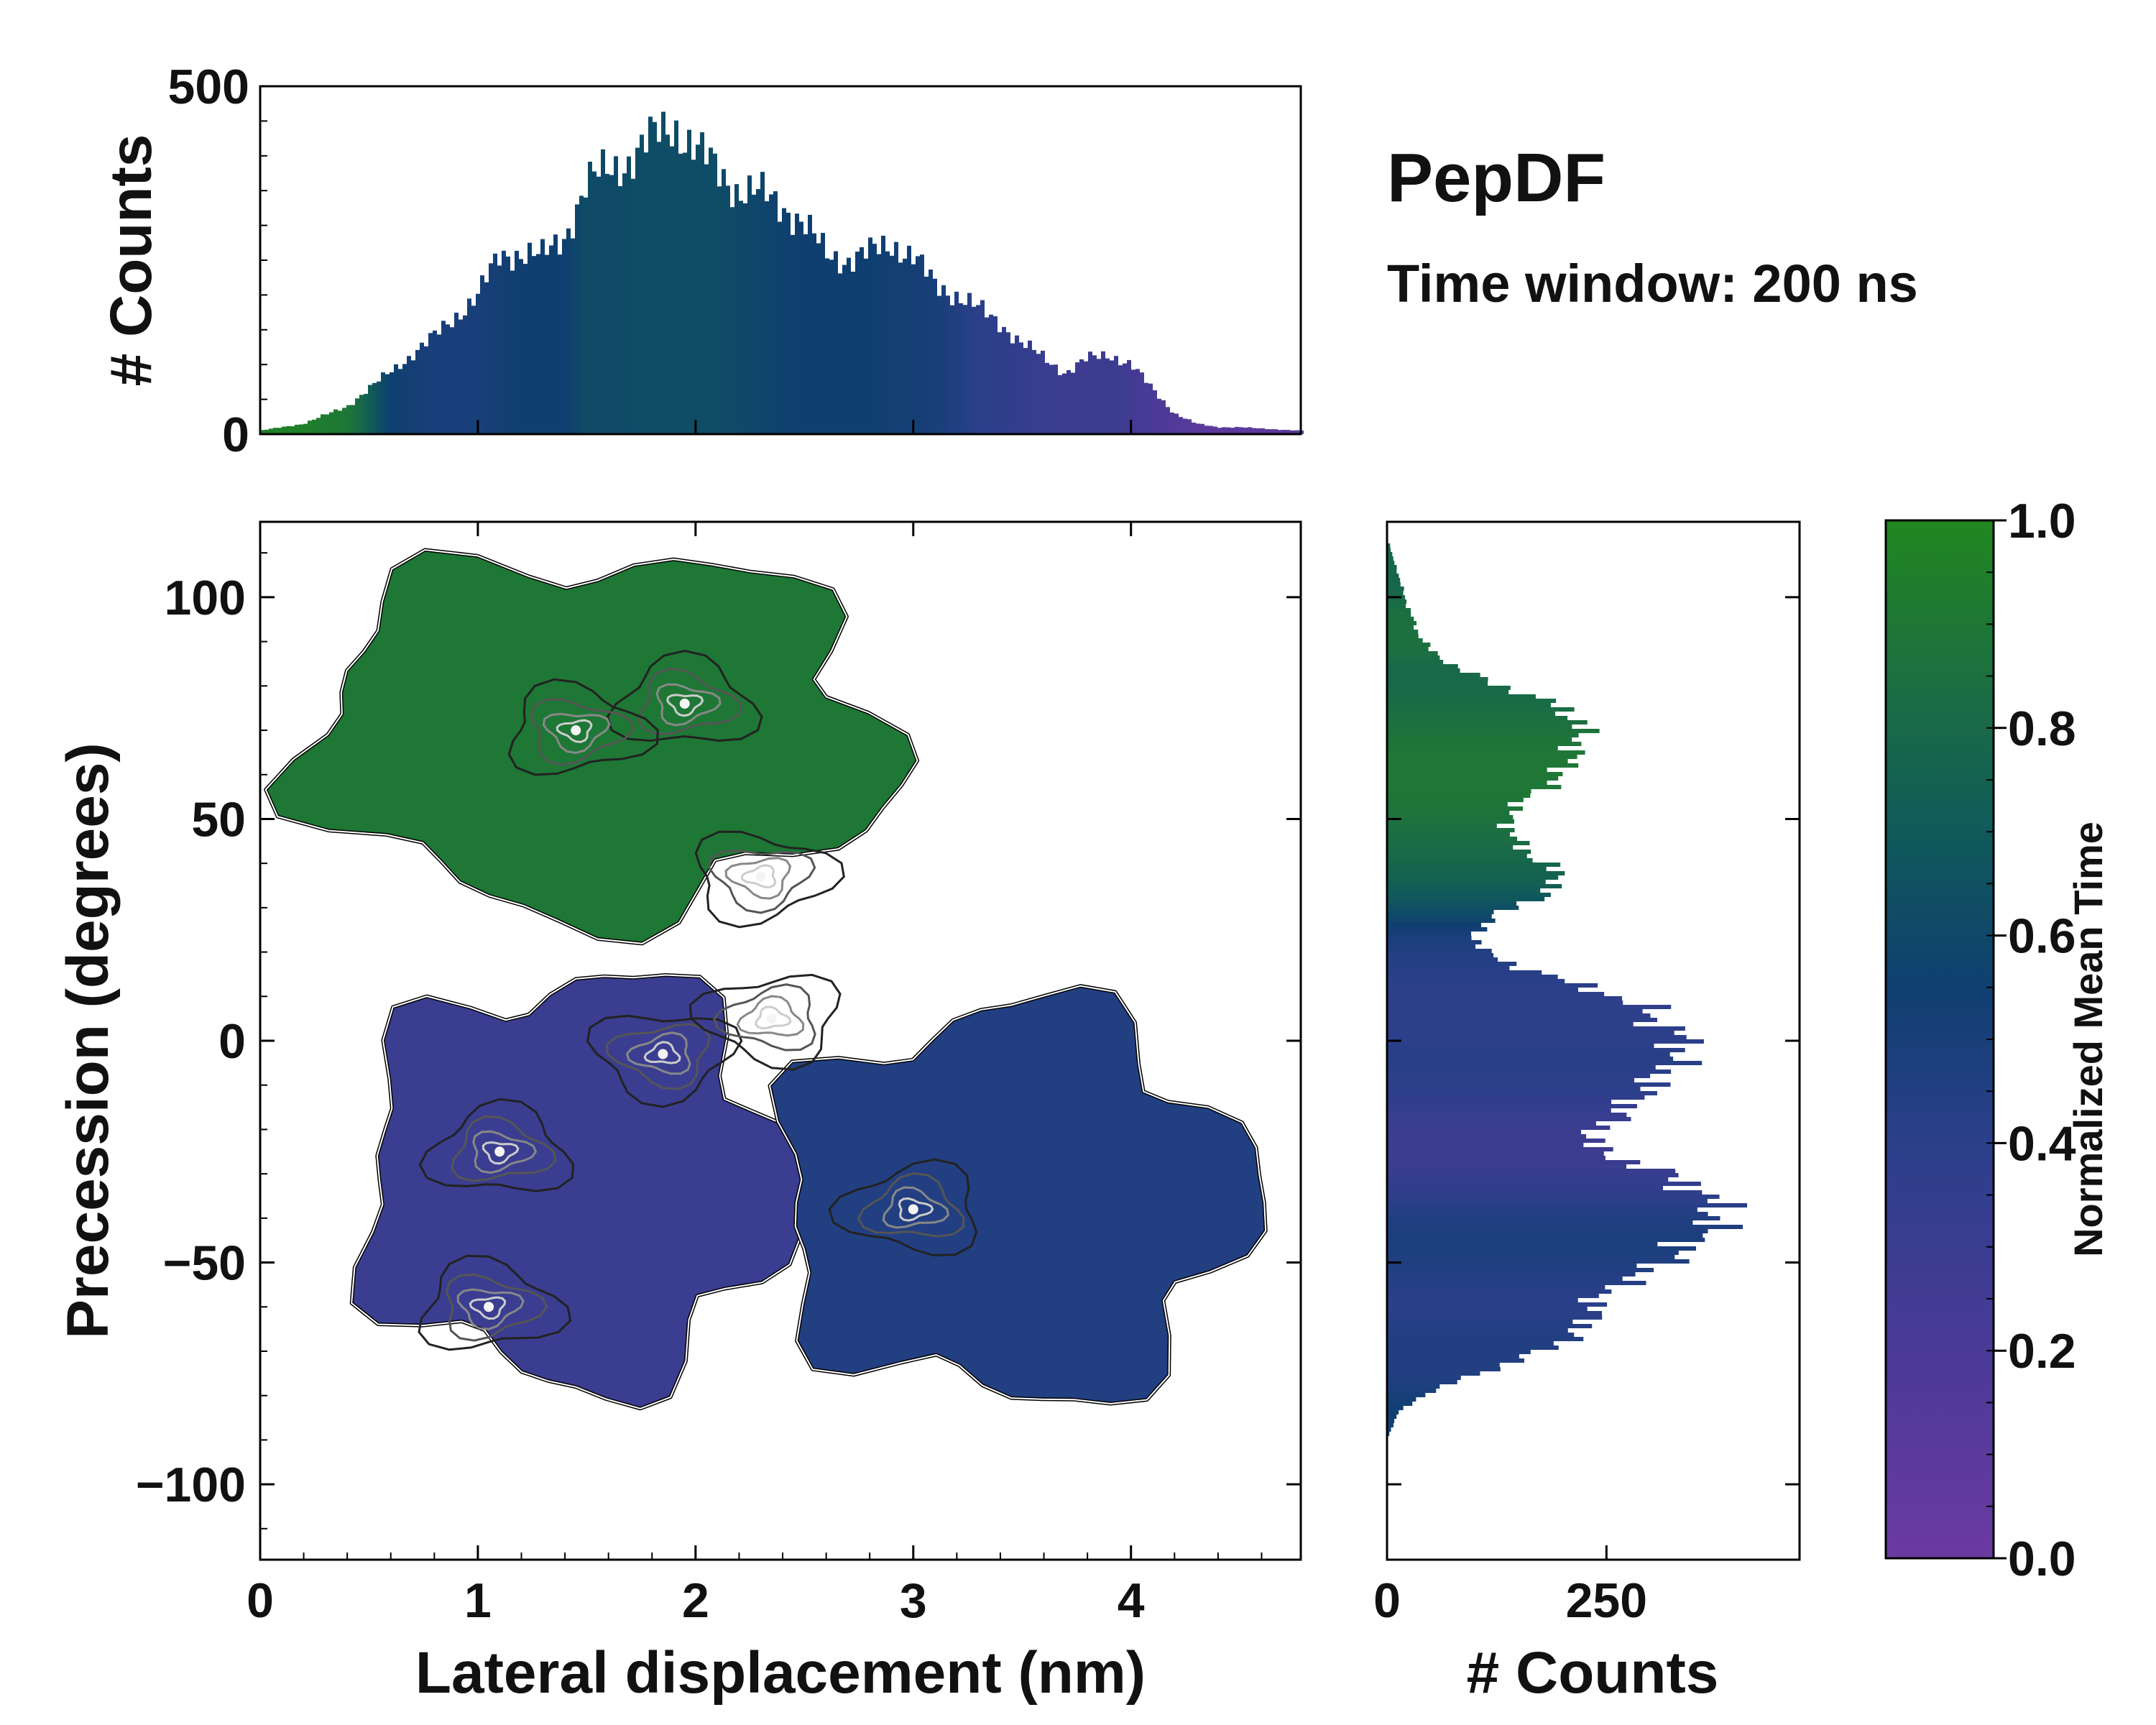  Describe the element at coordinates (204, 1263) in the screenshot. I see `main-y-tick-label: −50` at that location.